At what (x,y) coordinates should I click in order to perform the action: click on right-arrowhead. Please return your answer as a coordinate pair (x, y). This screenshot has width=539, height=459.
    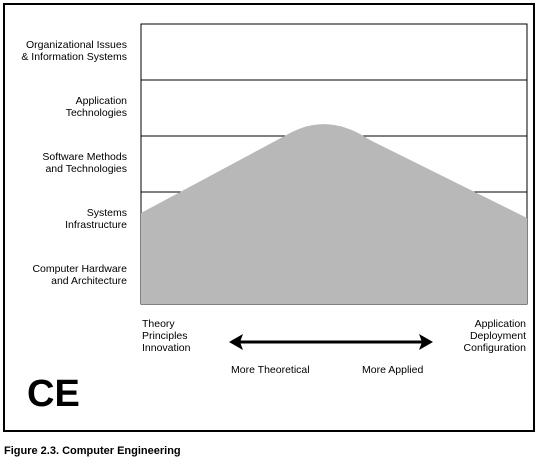
    Looking at the image, I should click on (426, 342).